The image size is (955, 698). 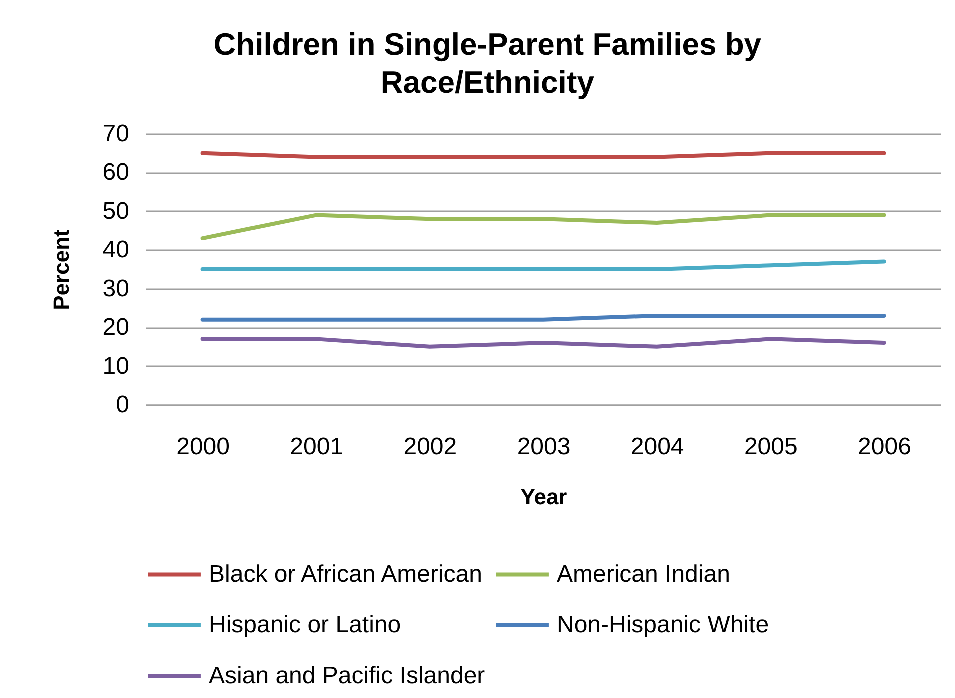 I want to click on y-tick-label: 20, so click(x=116, y=328).